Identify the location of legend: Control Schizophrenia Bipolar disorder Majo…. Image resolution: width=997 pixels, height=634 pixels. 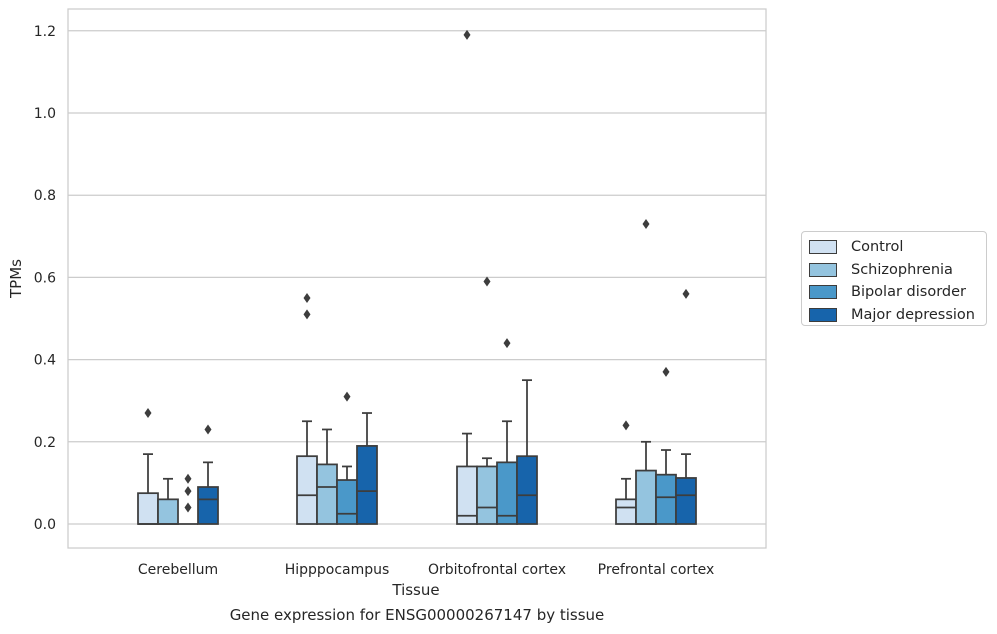
(894, 278).